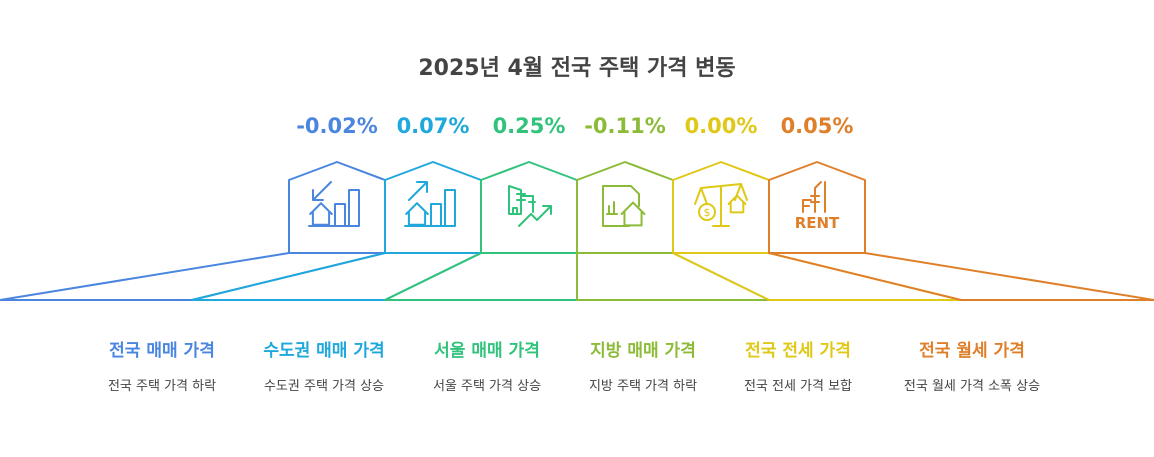 Image resolution: width=1154 pixels, height=457 pixels. I want to click on change-value: -0.02%, so click(337, 126).